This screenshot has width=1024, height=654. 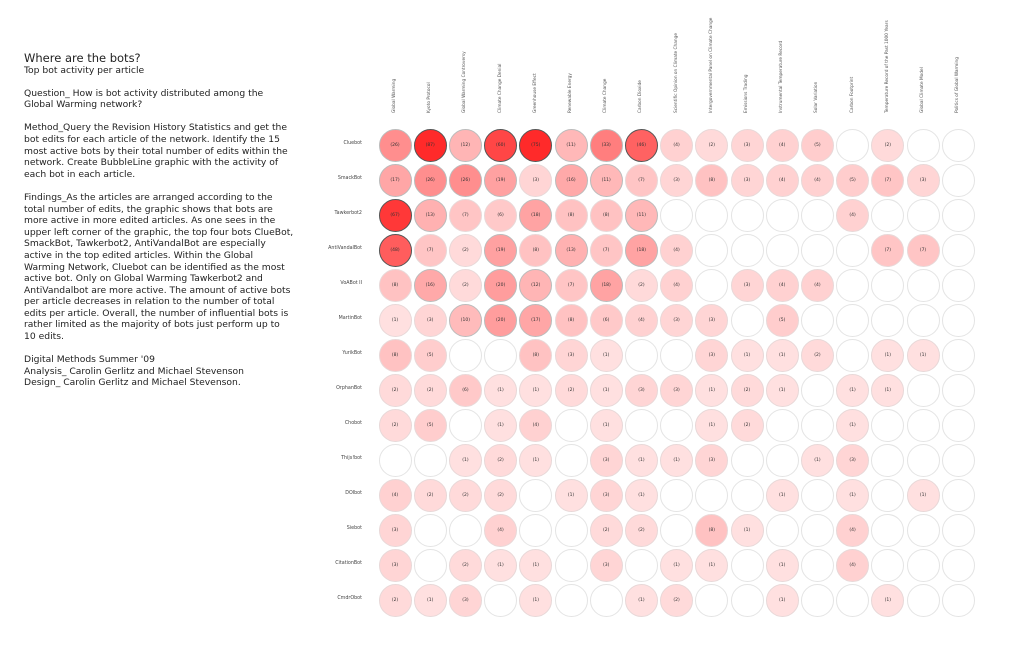 What do you see at coordinates (394, 95) in the screenshot?
I see `column-label: Global Warming` at bounding box center [394, 95].